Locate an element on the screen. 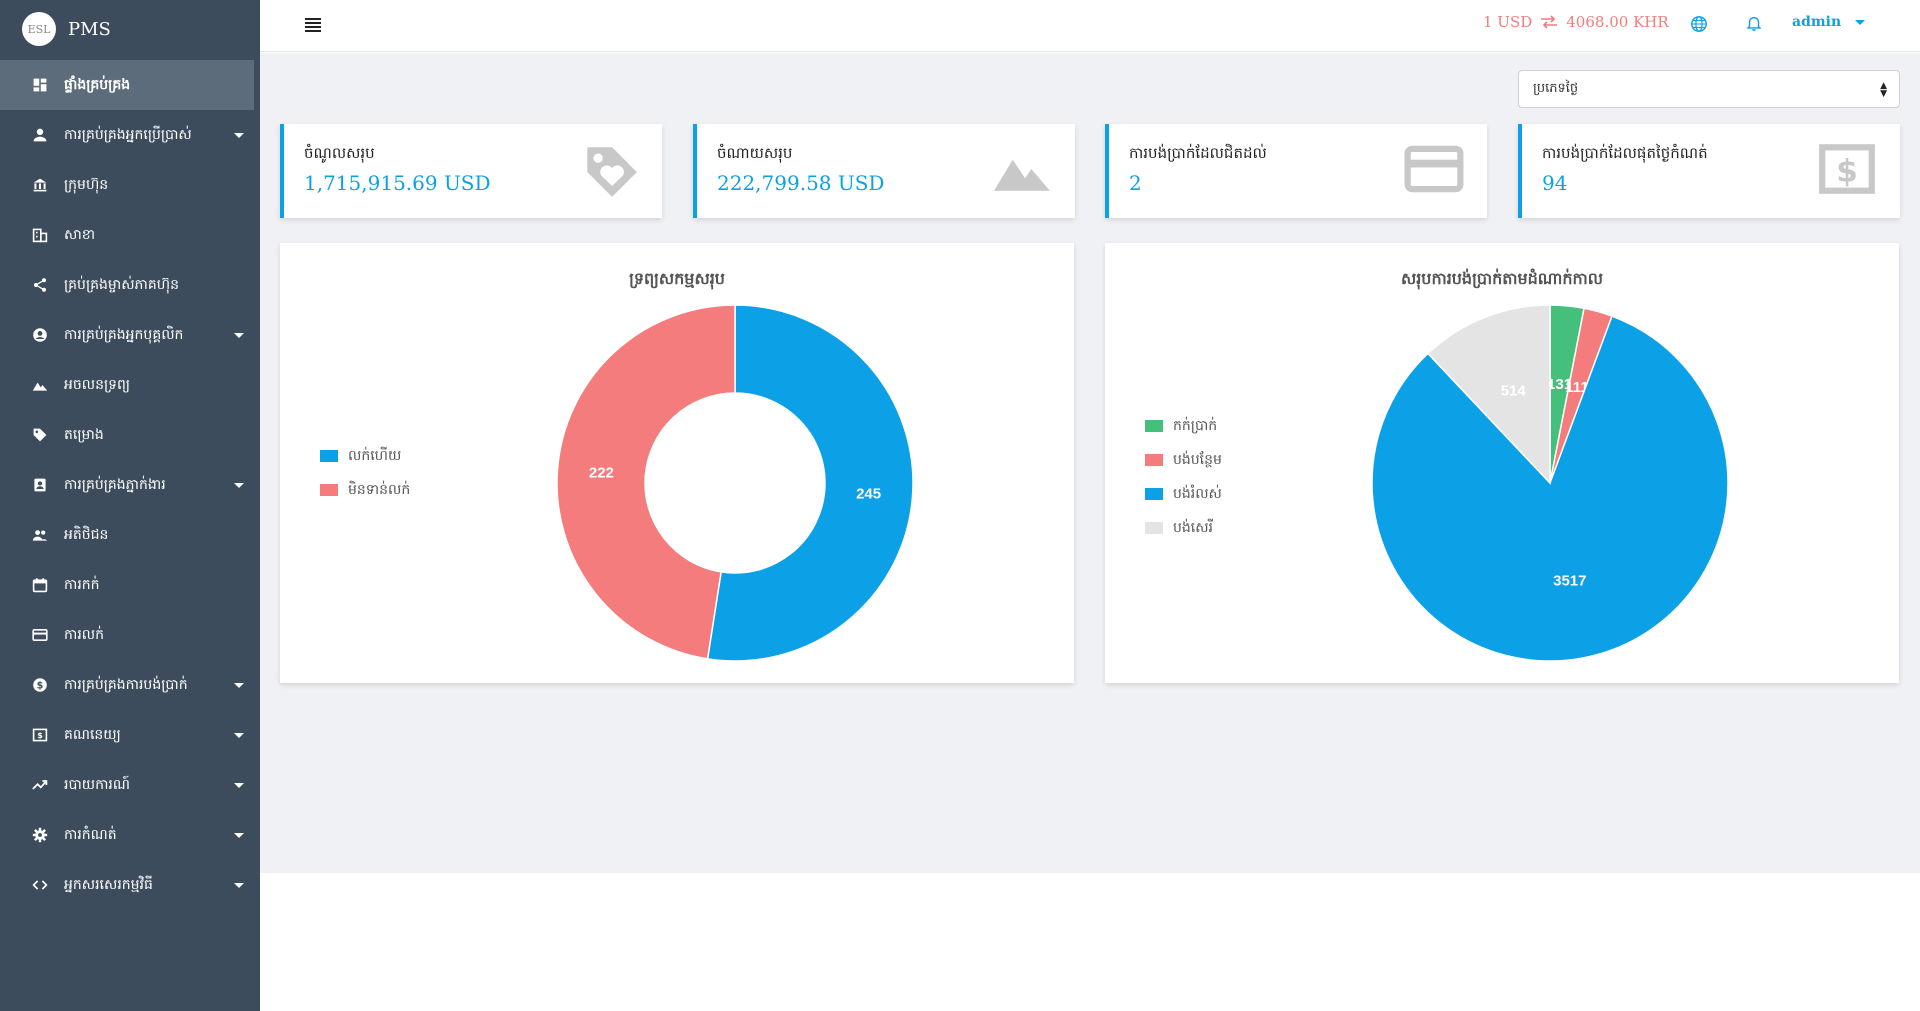 This screenshot has width=1920, height=1011. people-icon is located at coordinates (40, 535).